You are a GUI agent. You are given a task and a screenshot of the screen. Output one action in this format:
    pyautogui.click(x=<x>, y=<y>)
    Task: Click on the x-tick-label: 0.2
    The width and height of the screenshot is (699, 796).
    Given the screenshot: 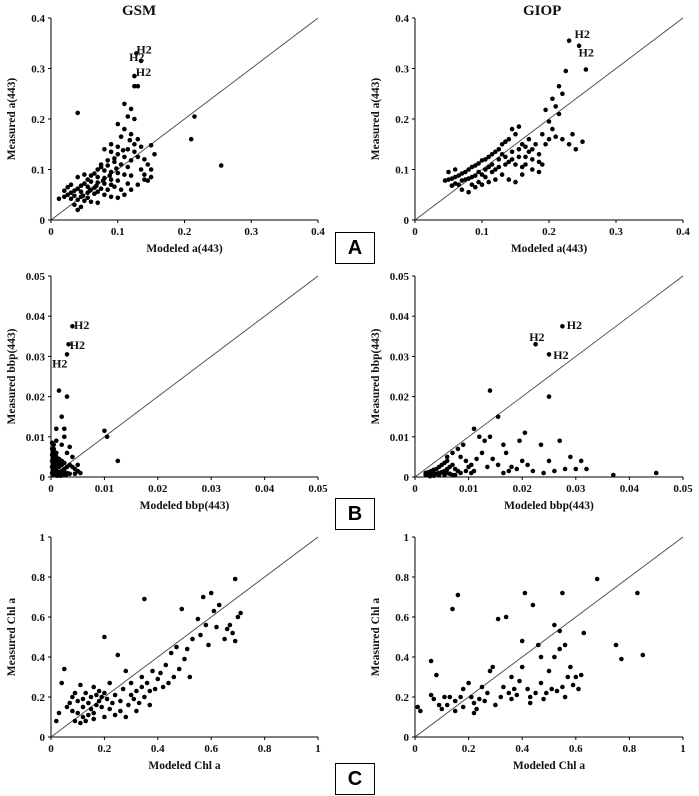 What is the action you would take?
    pyautogui.click(x=549, y=232)
    